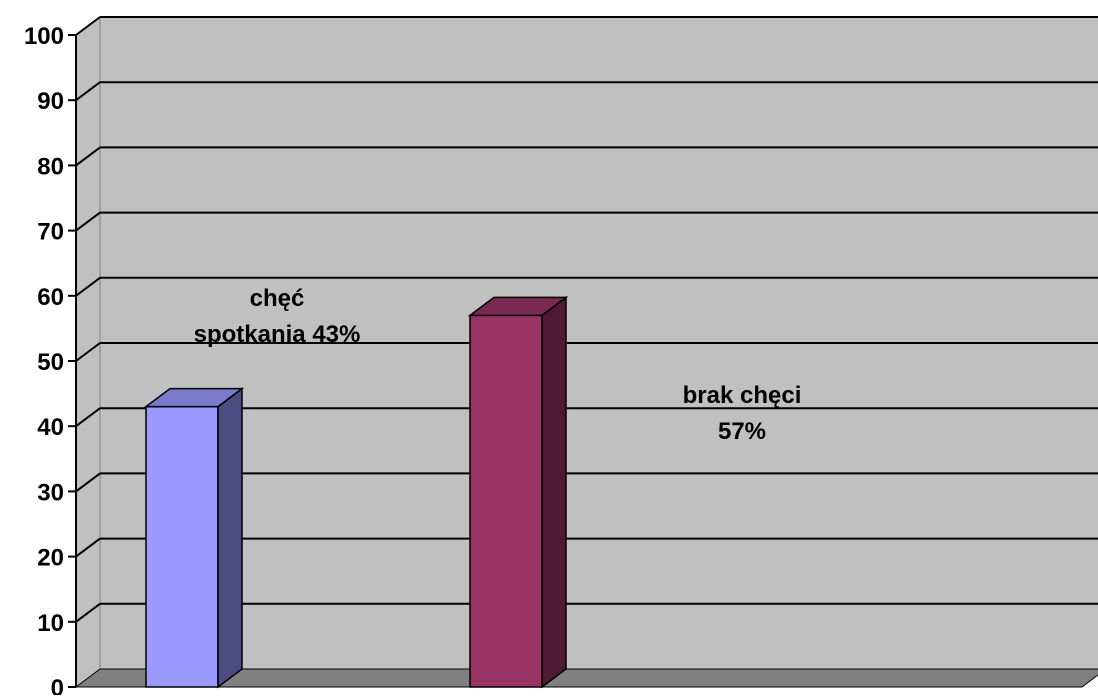 The height and width of the screenshot is (700, 1098). What do you see at coordinates (277, 334) in the screenshot?
I see `data-label-line: spotkania 43%` at bounding box center [277, 334].